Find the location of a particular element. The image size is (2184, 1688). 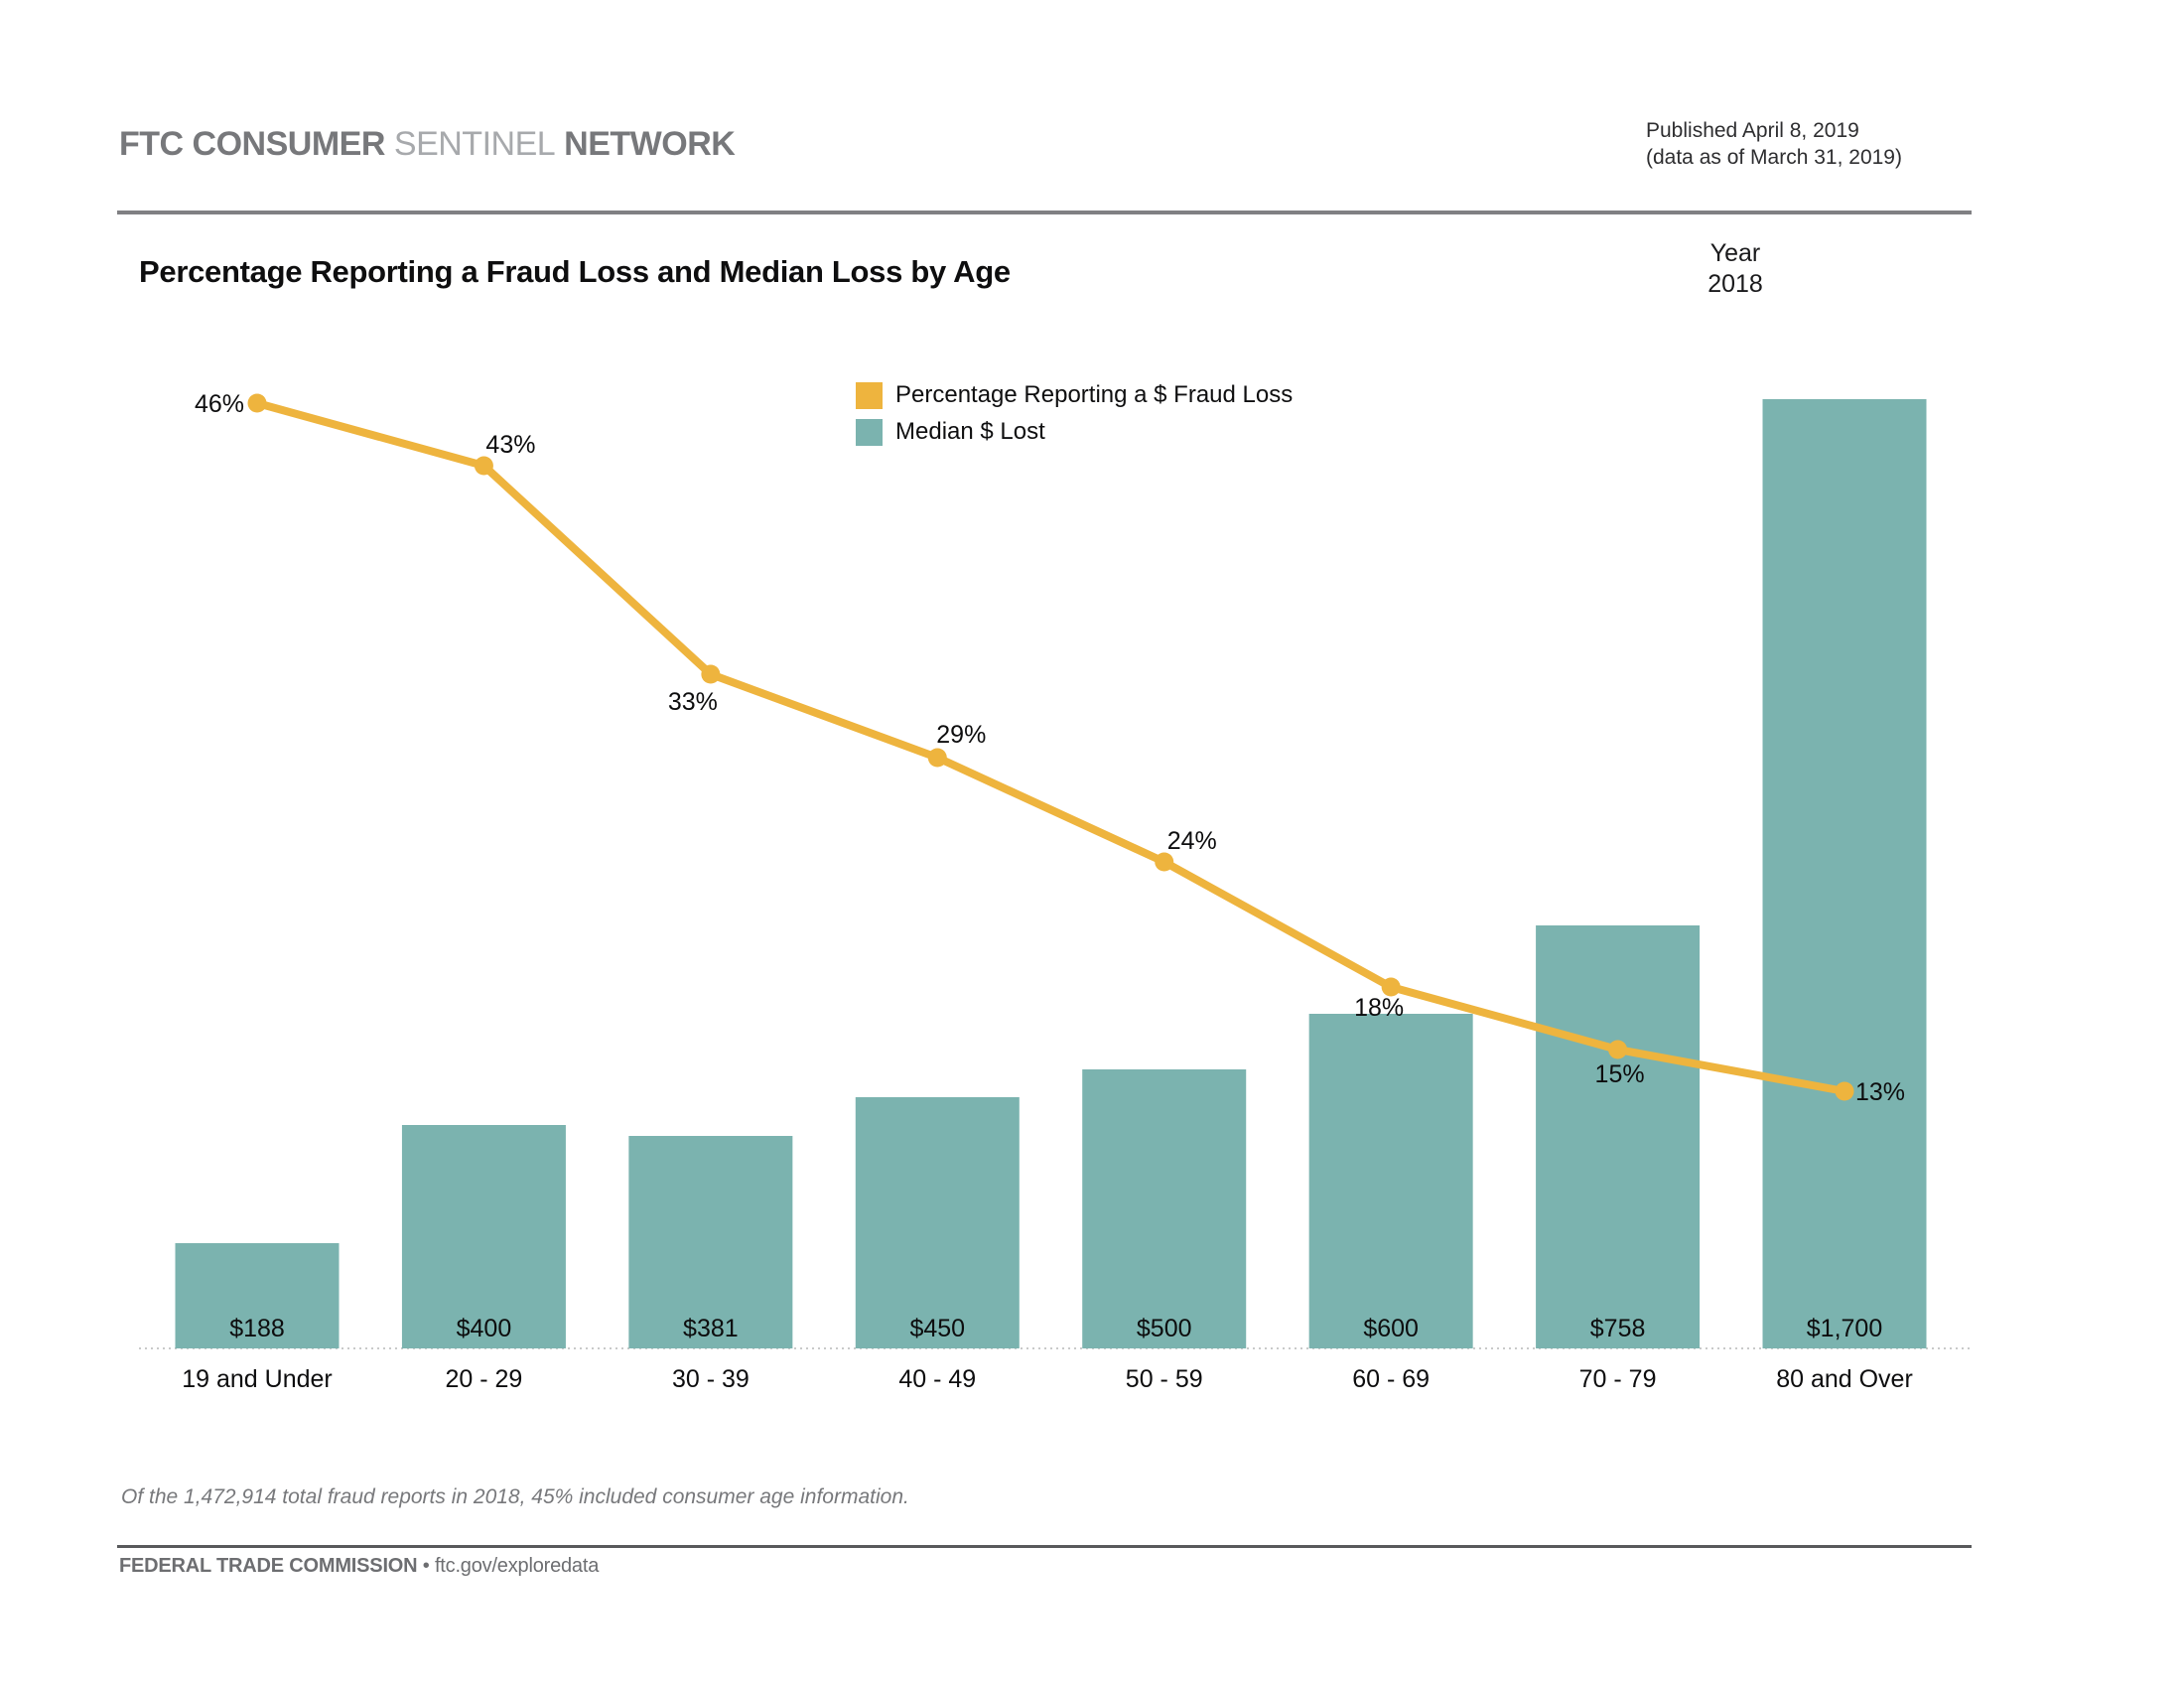

footer-url: ftc.gov/exploredata is located at coordinates (517, 1566).